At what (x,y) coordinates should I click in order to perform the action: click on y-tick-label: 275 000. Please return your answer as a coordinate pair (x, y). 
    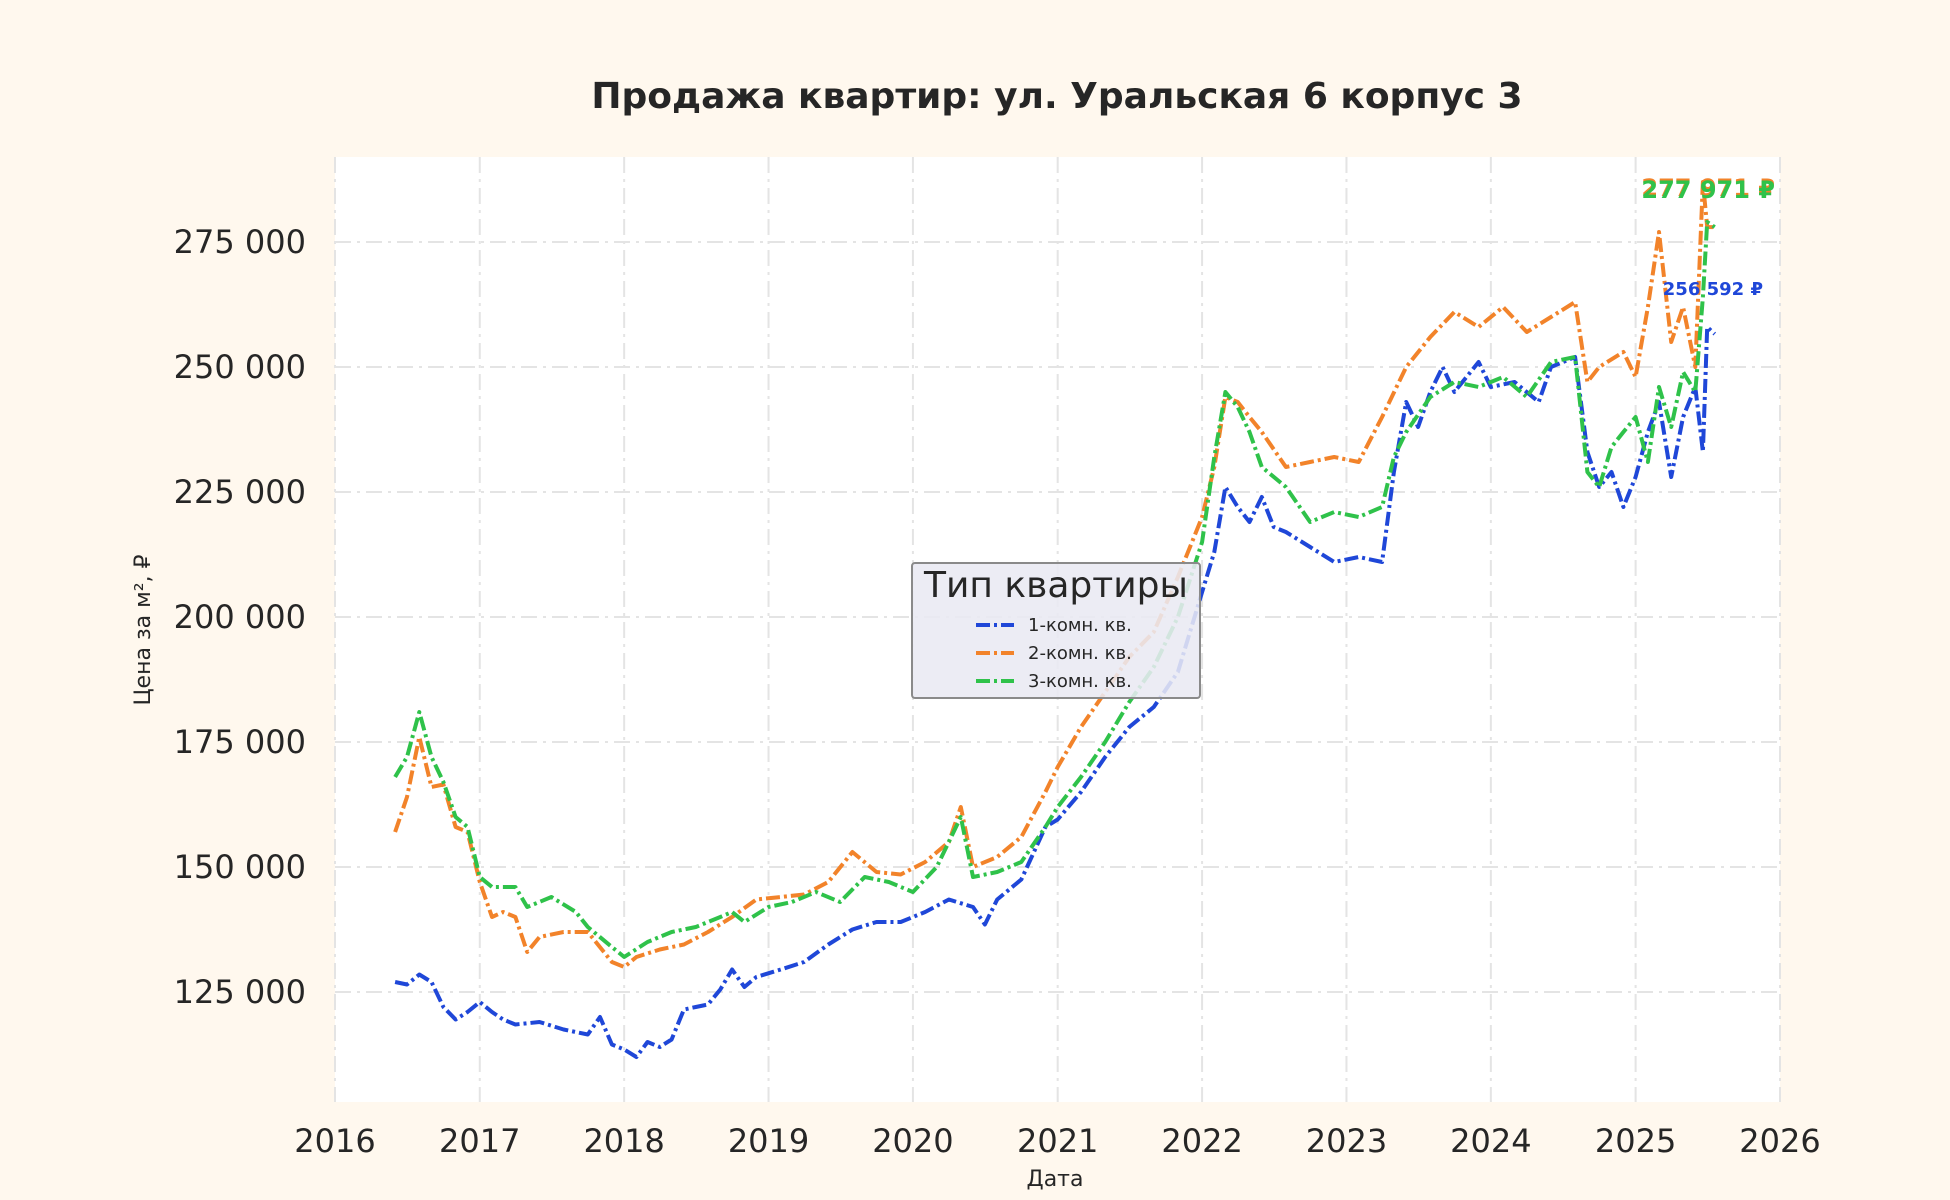
    Looking at the image, I should click on (240, 242).